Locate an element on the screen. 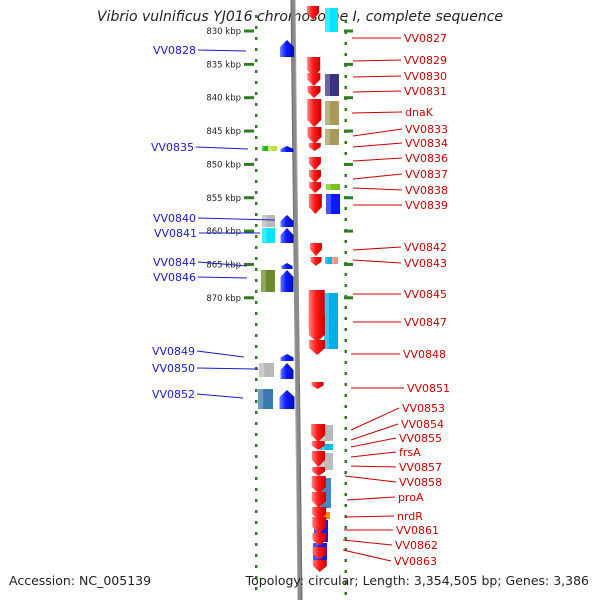  position-label: 840 kbp is located at coordinates (223, 99).